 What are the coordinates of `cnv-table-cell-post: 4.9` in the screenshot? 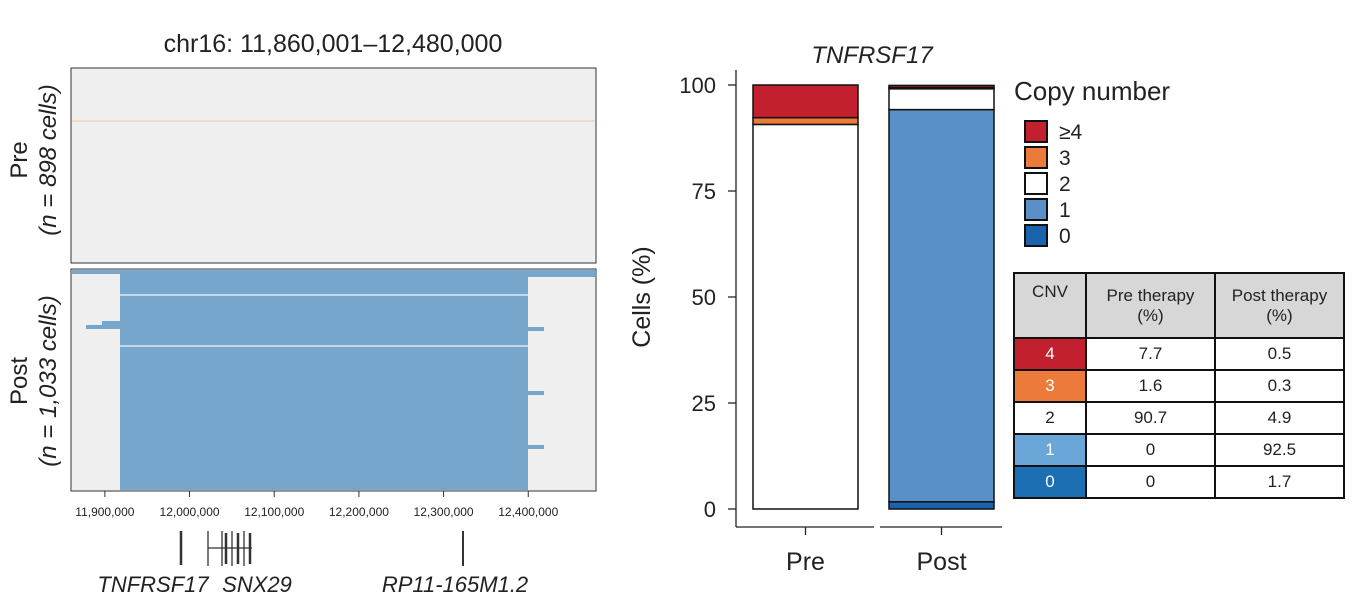 It's located at (1279, 418).